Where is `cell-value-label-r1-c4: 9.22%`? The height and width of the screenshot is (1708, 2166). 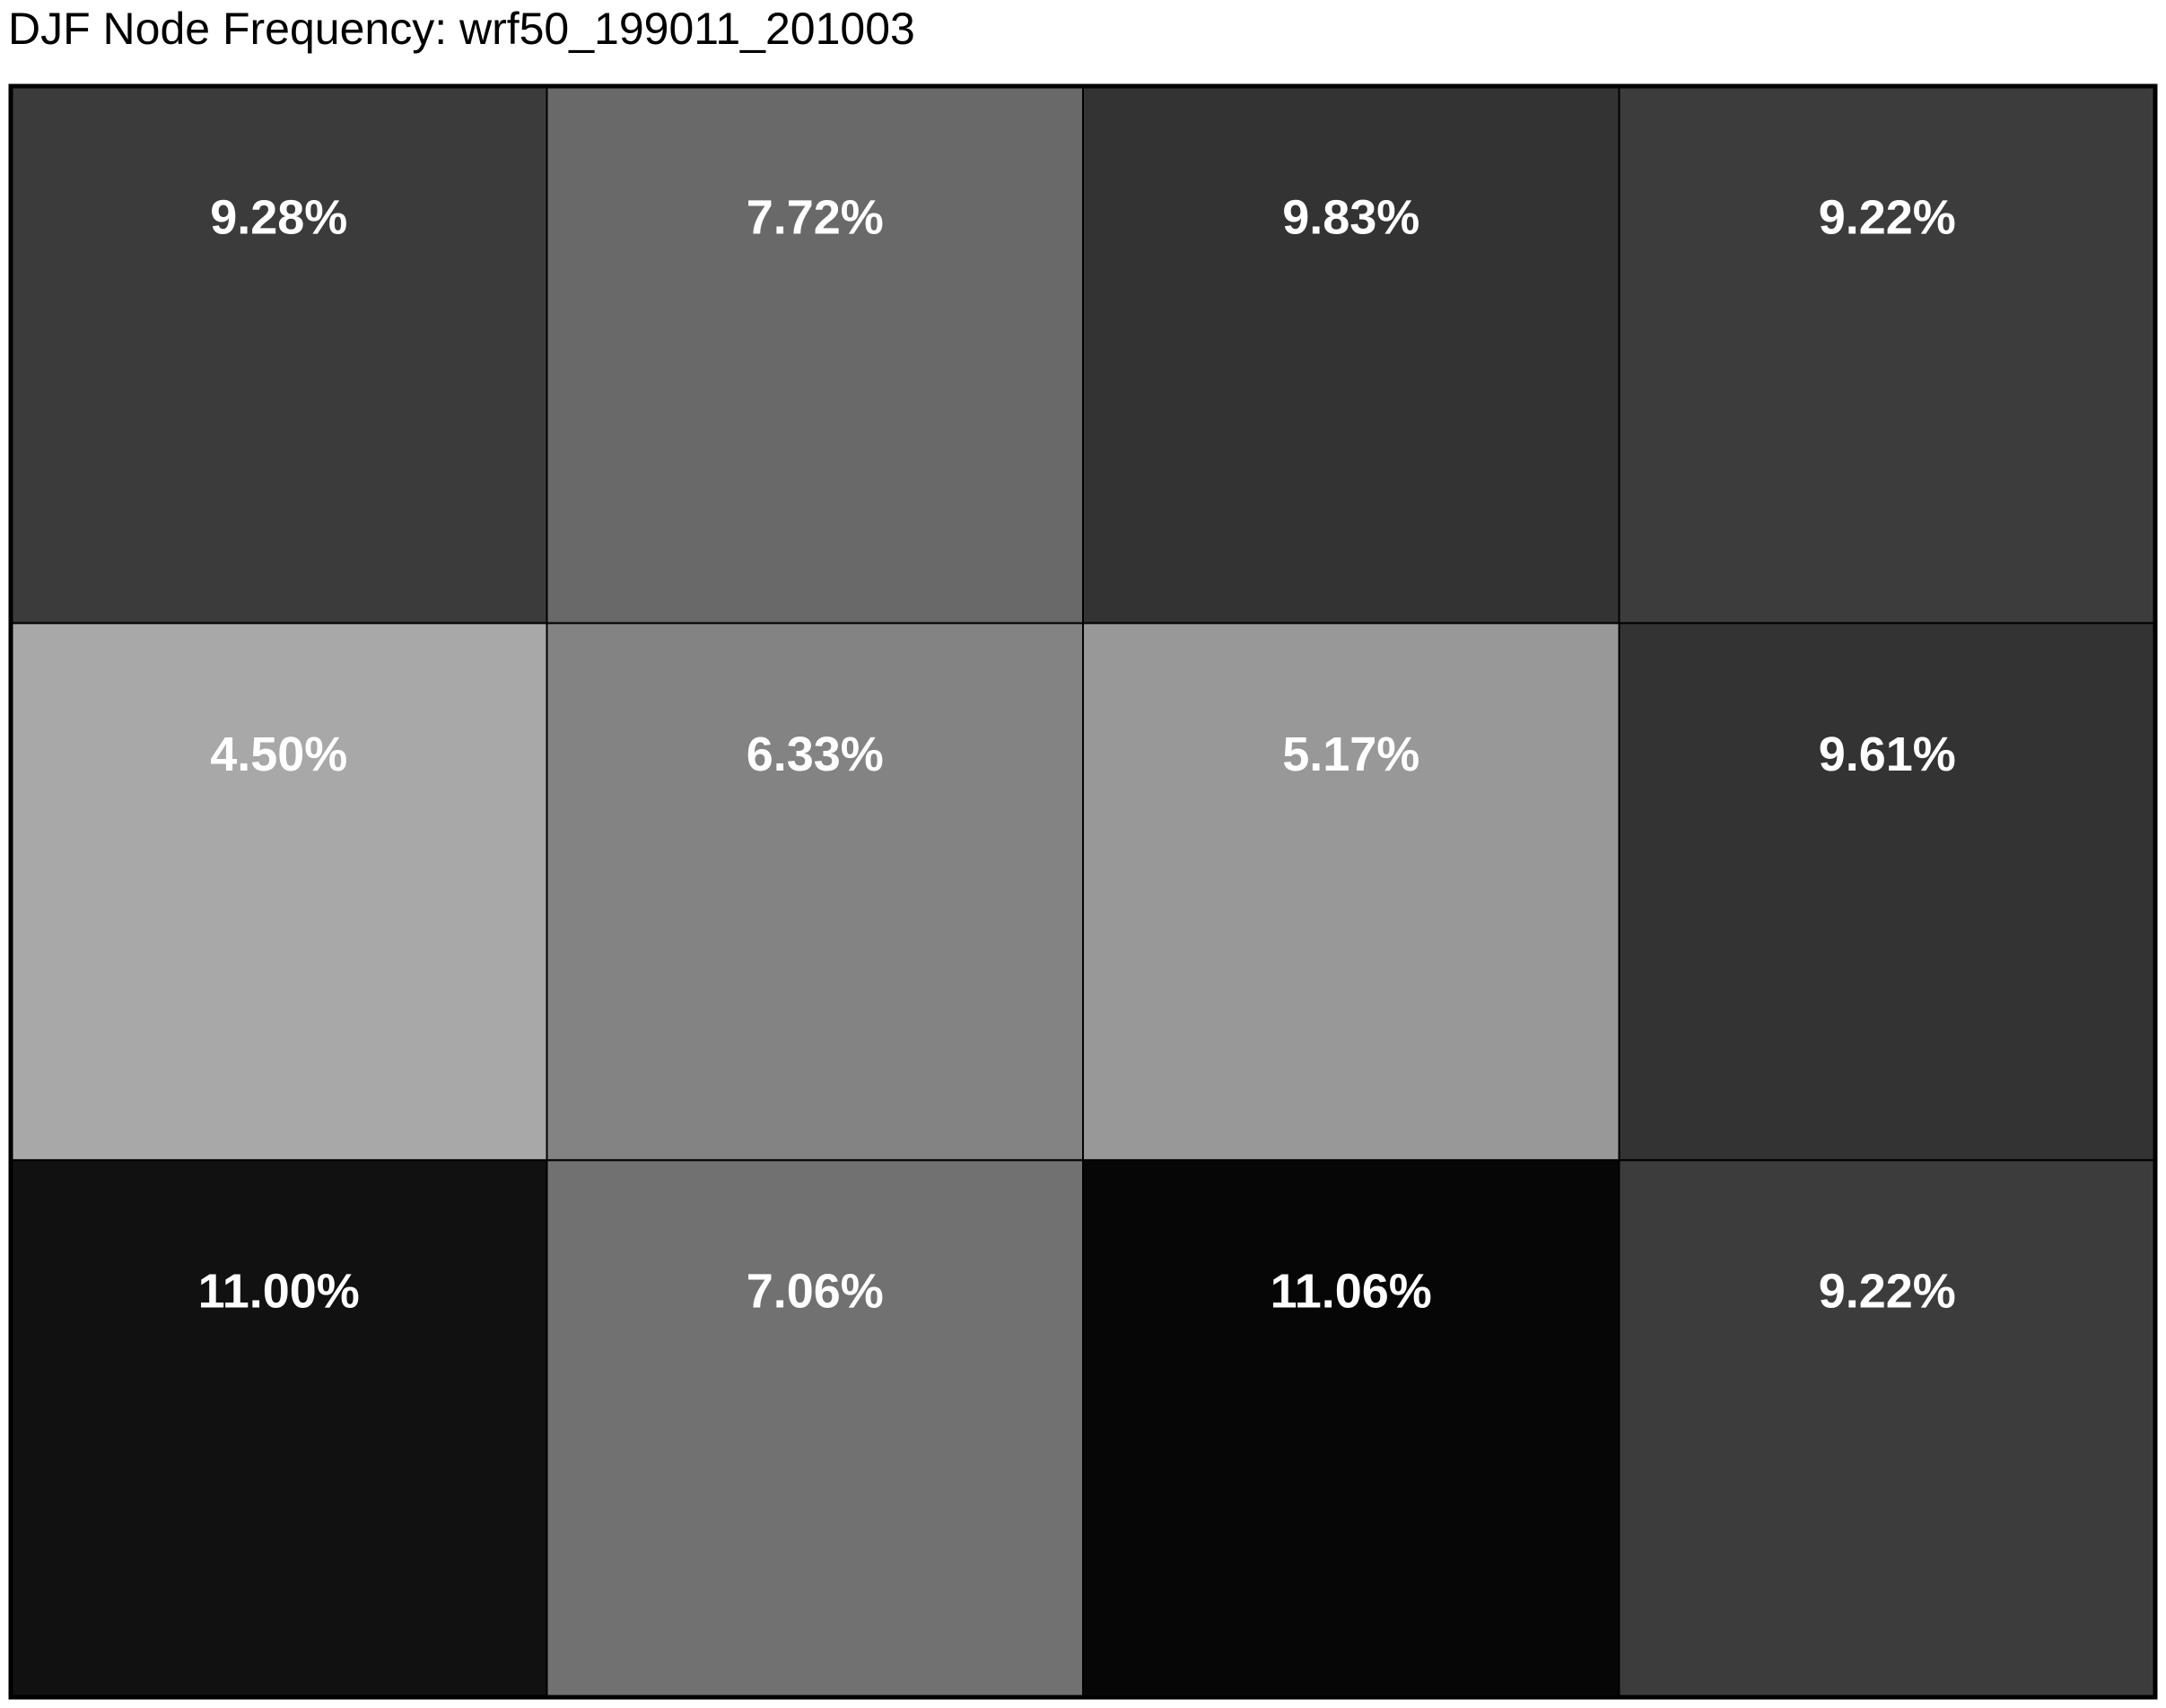 cell-value-label-r1-c4: 9.22% is located at coordinates (1887, 217).